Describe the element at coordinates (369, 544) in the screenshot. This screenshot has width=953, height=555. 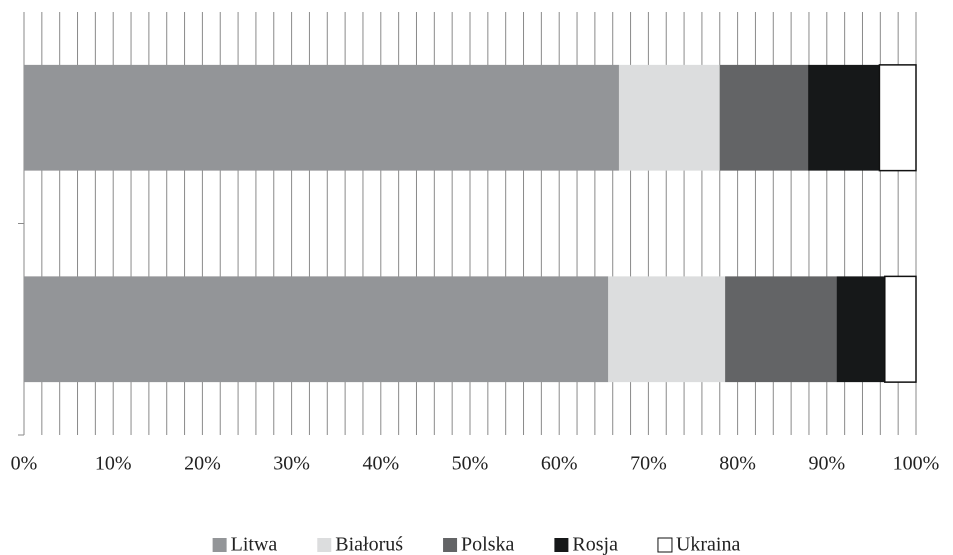
I see `legend-label: Białoruś` at that location.